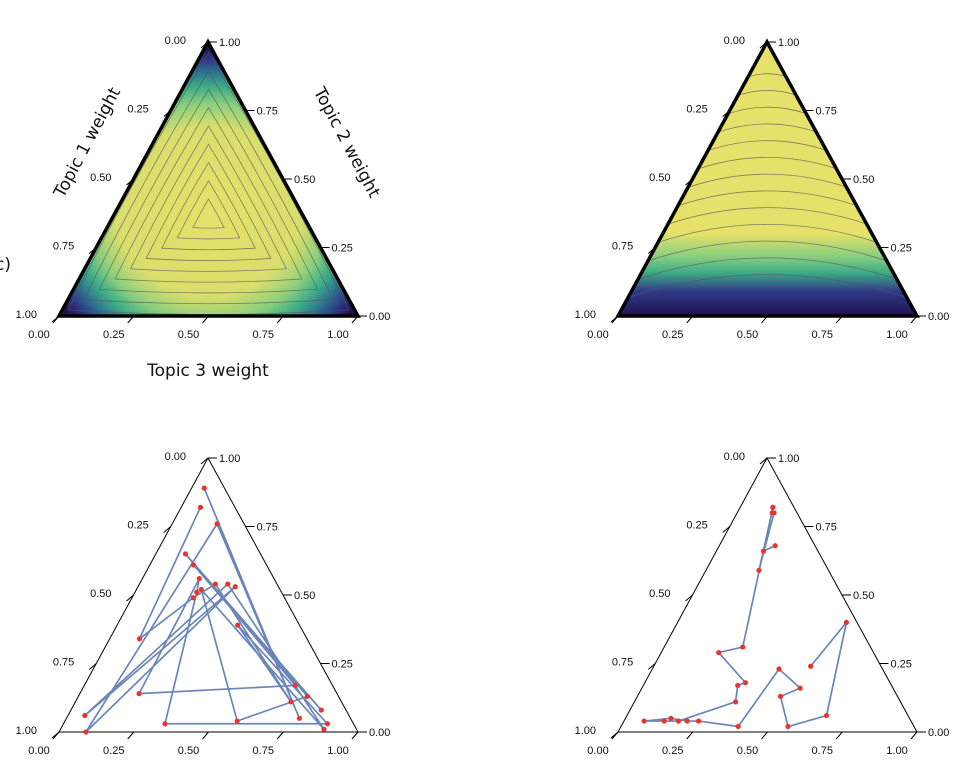  Describe the element at coordinates (597, 751) in the screenshot. I see `bottom-tick-label: 0.00` at that location.